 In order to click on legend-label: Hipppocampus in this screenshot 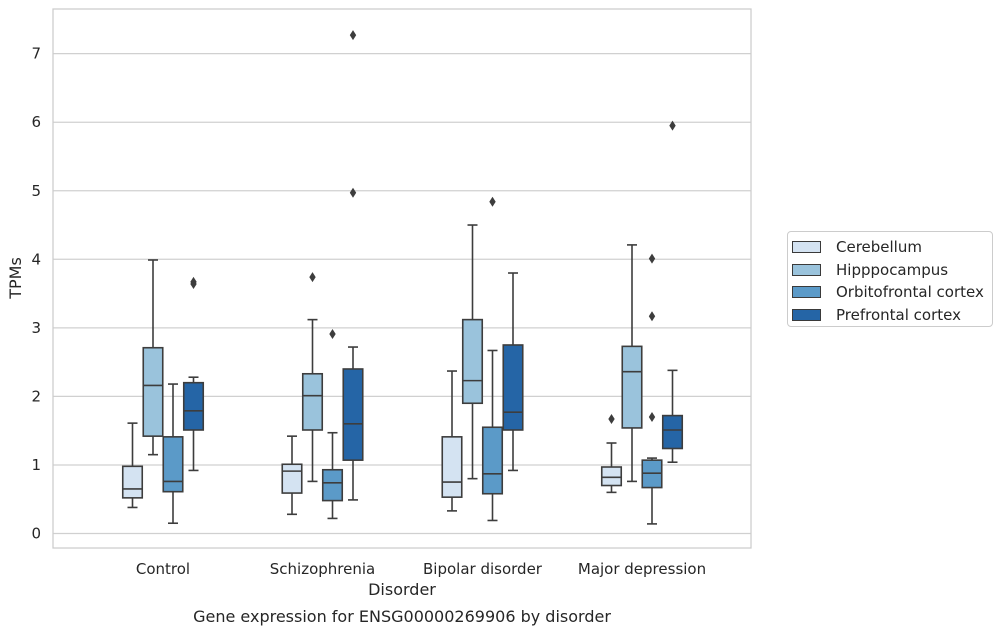, I will do `click(892, 269)`.